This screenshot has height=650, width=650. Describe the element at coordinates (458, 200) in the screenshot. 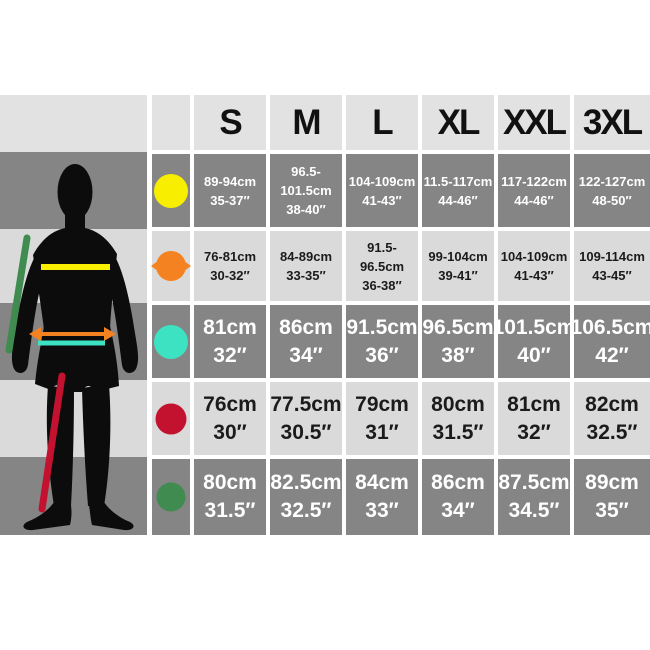

I see `value-in: 44-46″` at that location.